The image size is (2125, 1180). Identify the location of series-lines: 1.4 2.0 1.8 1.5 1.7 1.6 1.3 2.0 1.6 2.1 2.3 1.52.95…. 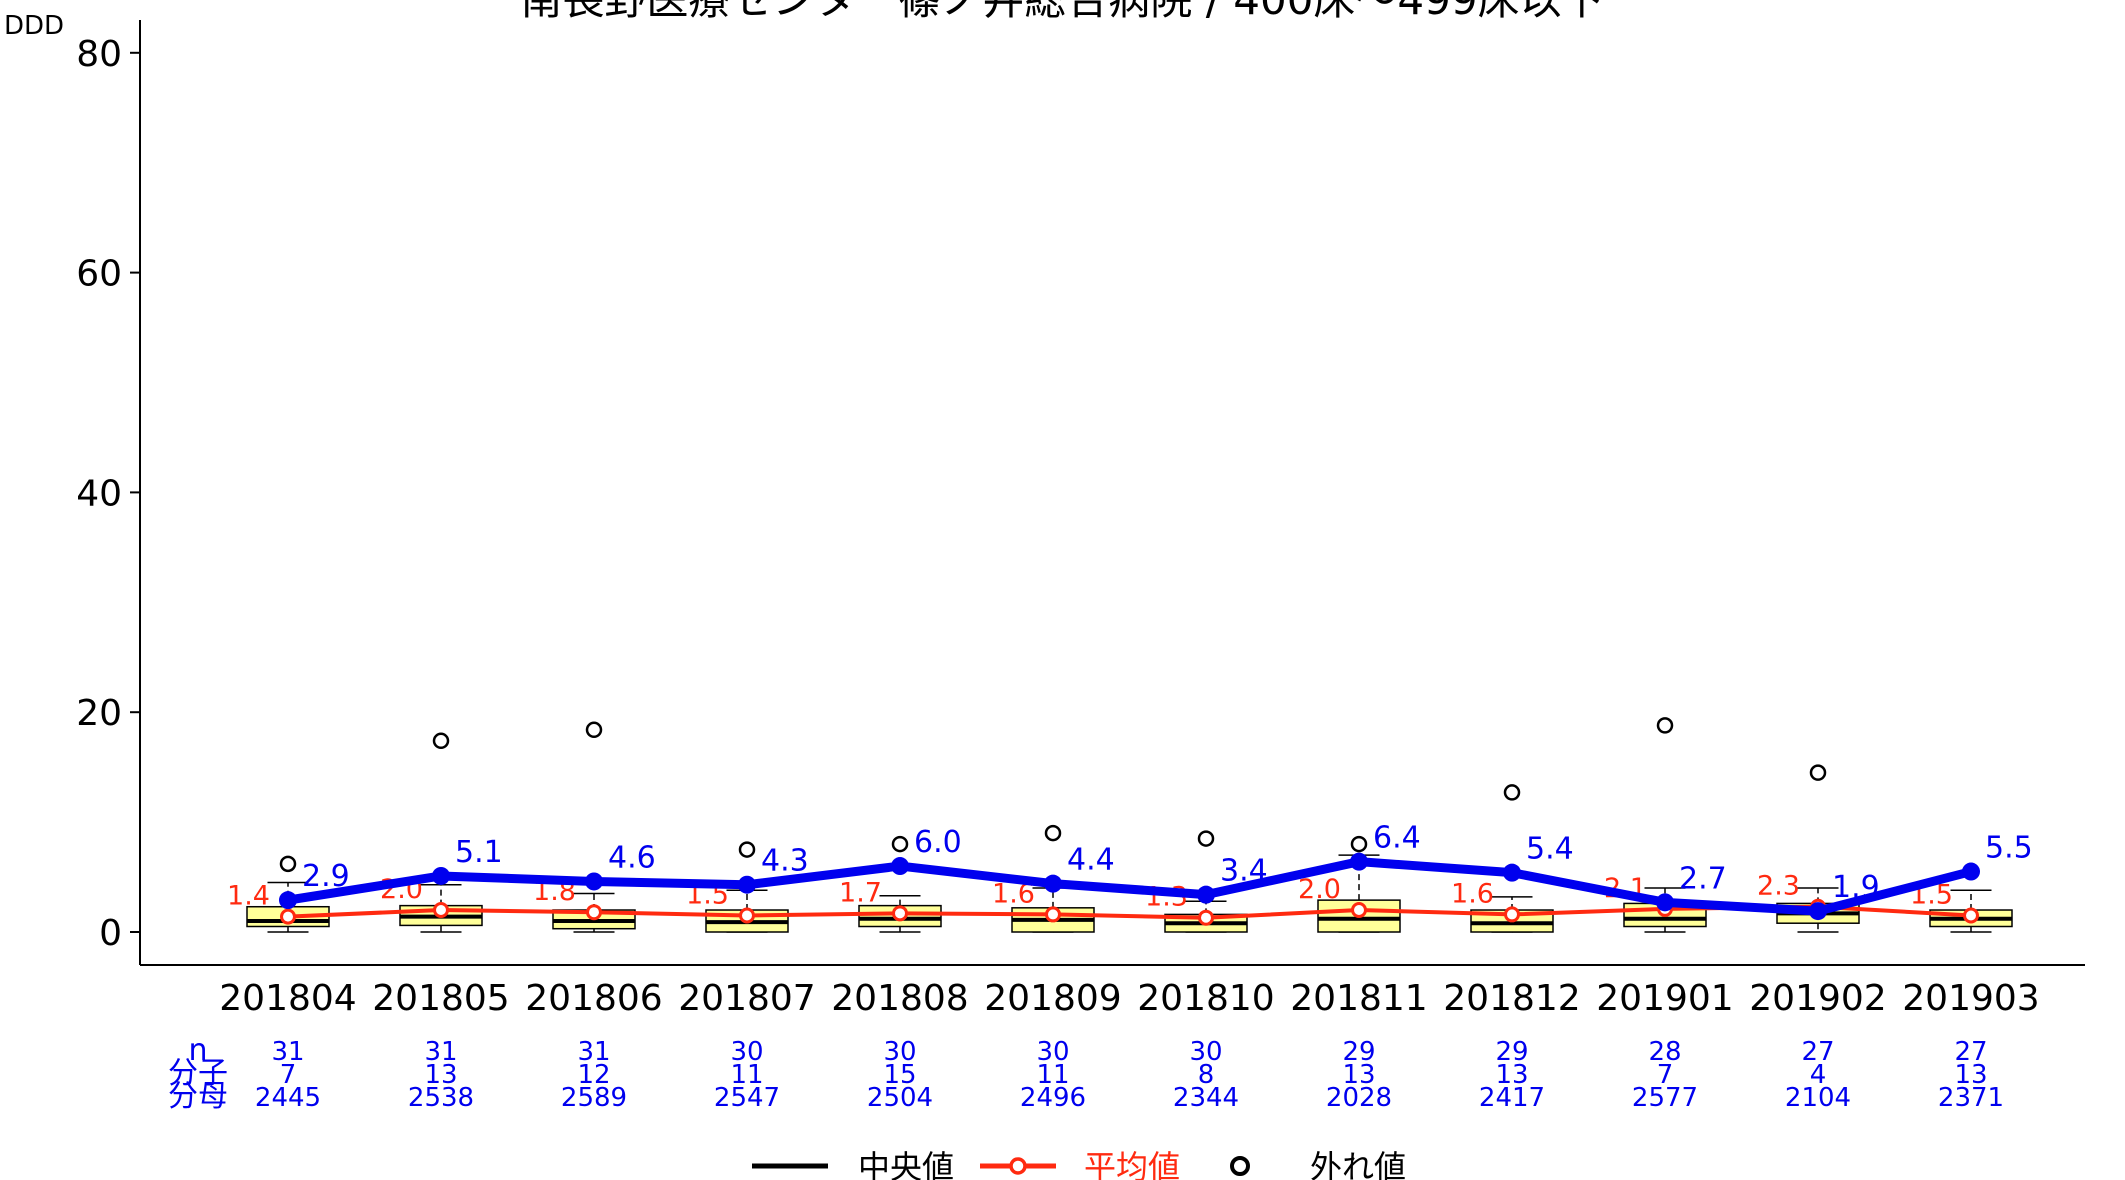
(1130, 873).